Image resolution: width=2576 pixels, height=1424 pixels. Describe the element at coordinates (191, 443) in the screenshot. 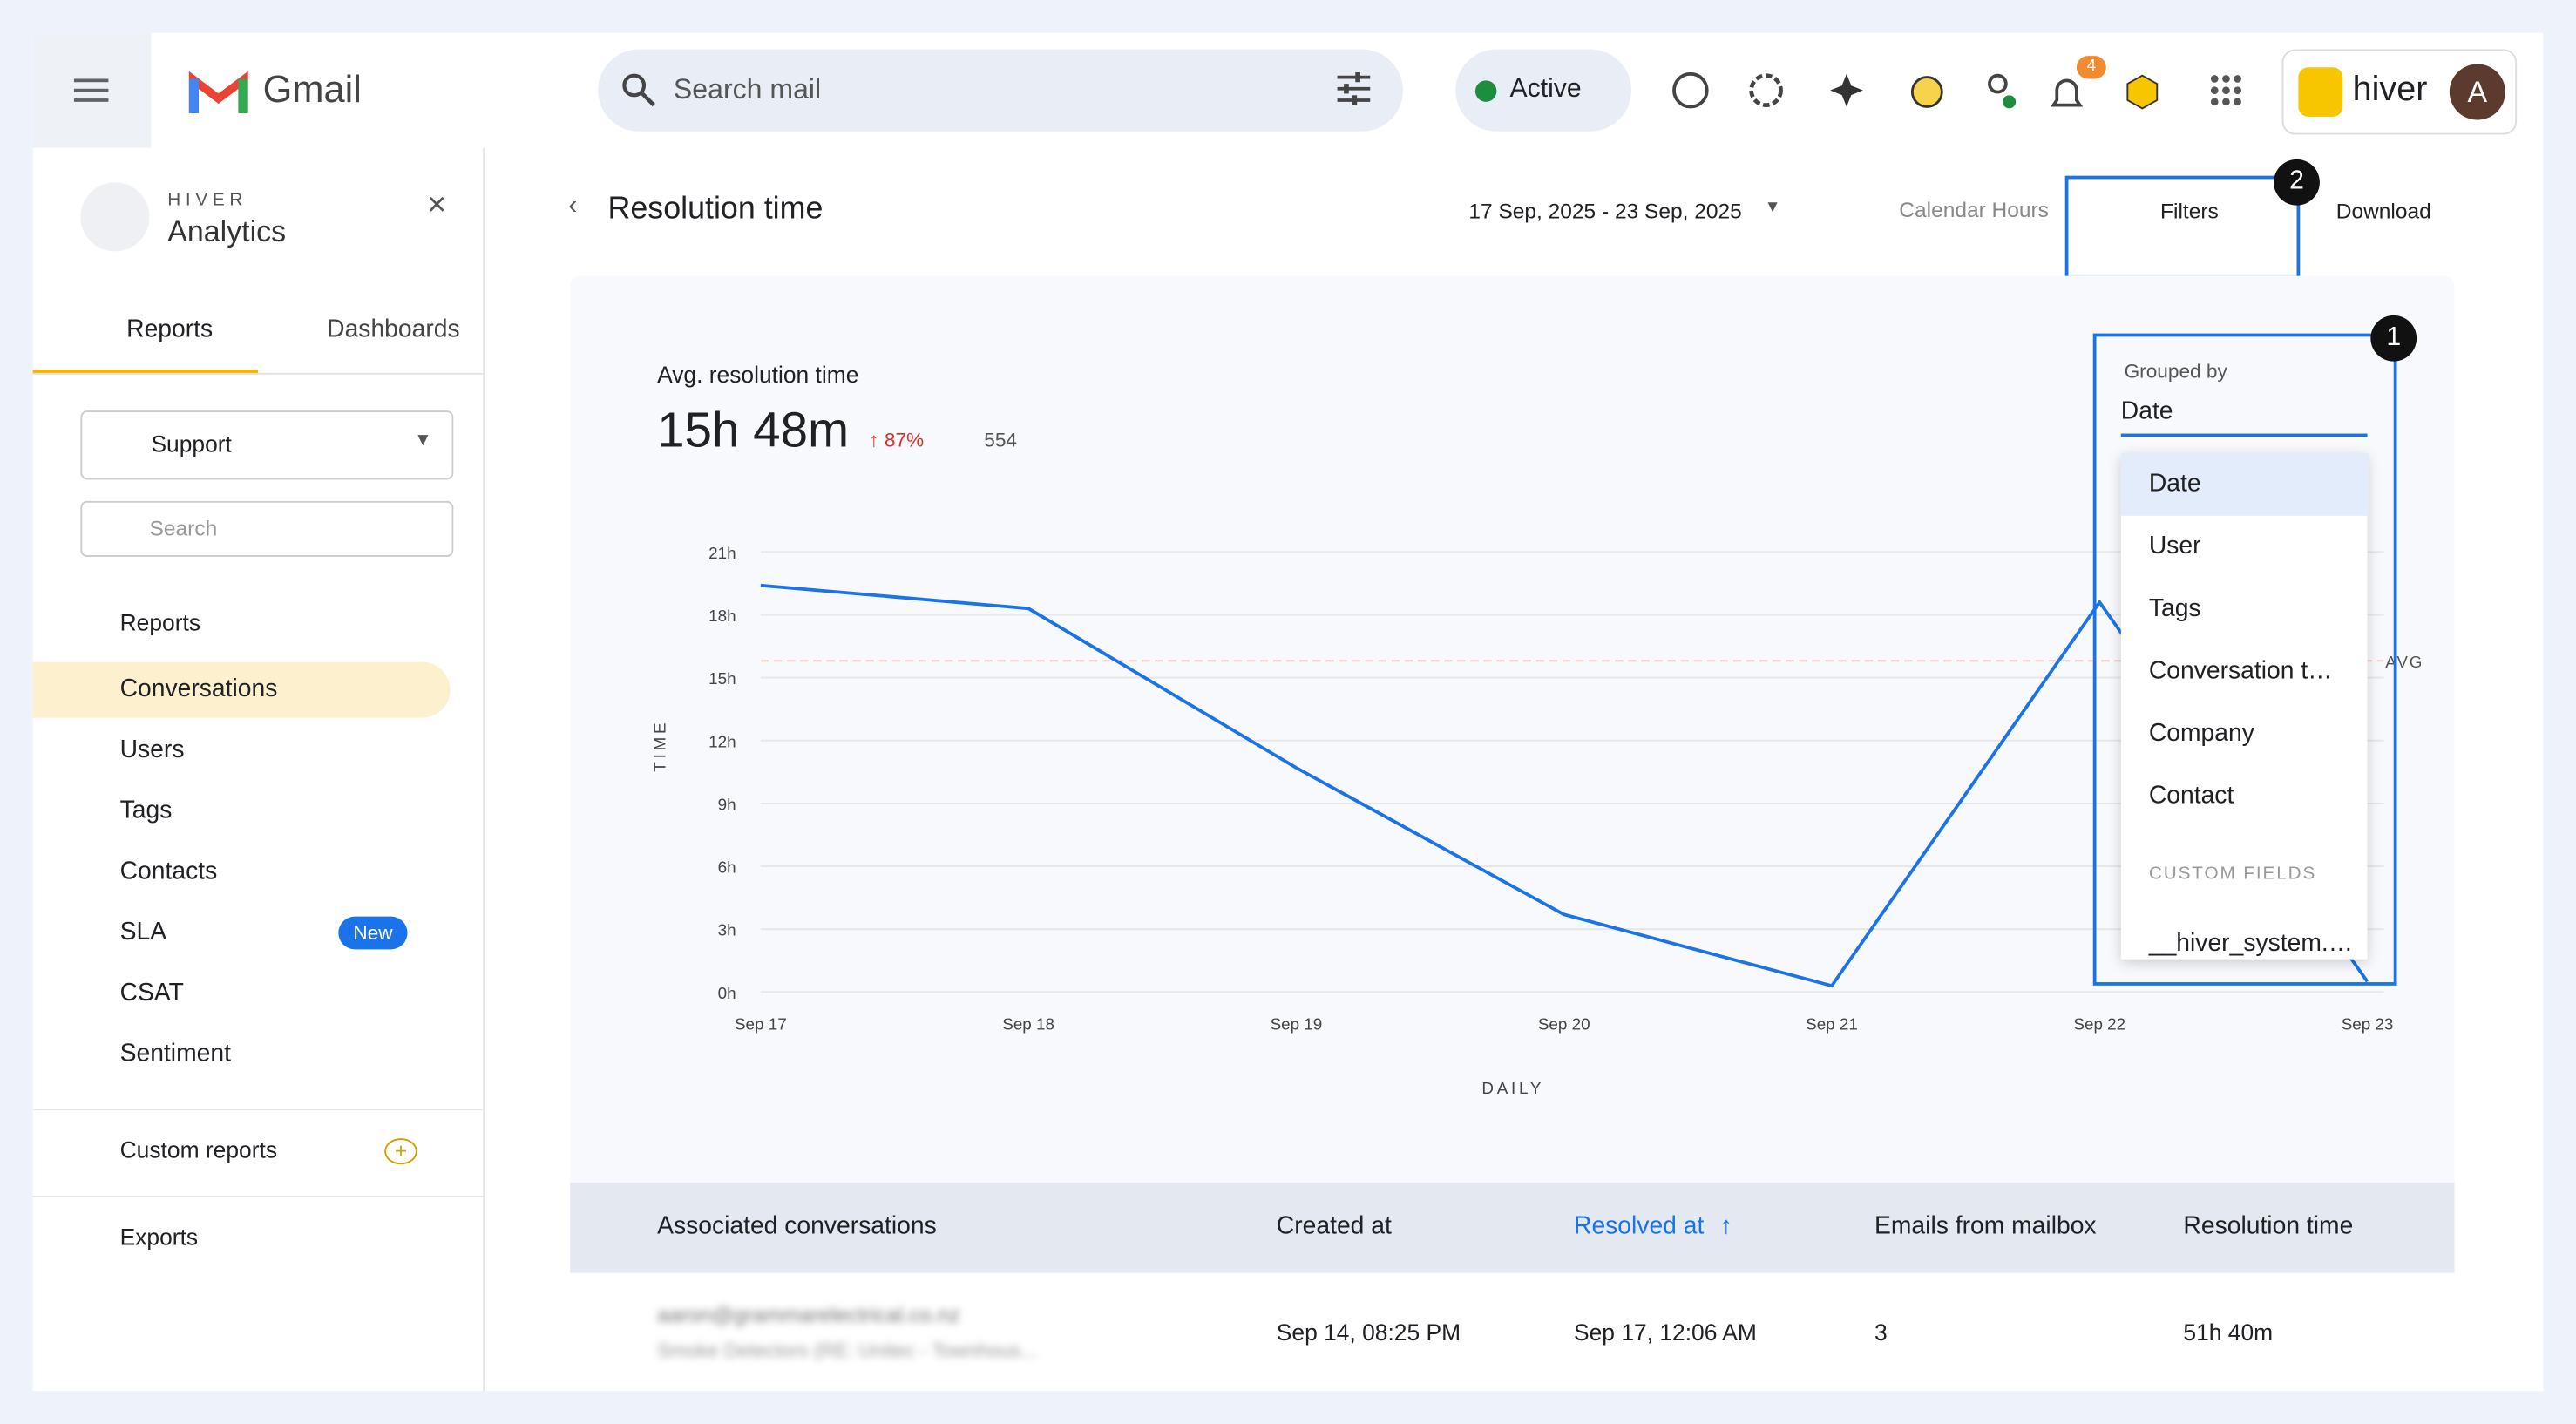

I see `inbox-label: Support` at that location.